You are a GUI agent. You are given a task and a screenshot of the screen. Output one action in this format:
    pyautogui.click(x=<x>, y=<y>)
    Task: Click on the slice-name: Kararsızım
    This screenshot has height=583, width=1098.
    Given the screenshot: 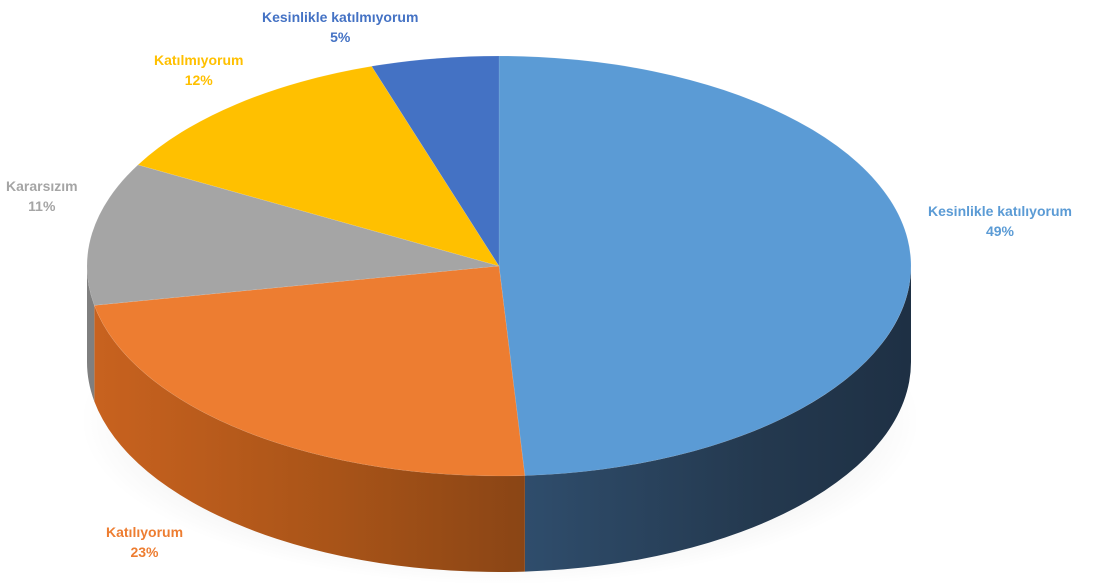 What is the action you would take?
    pyautogui.click(x=42, y=186)
    